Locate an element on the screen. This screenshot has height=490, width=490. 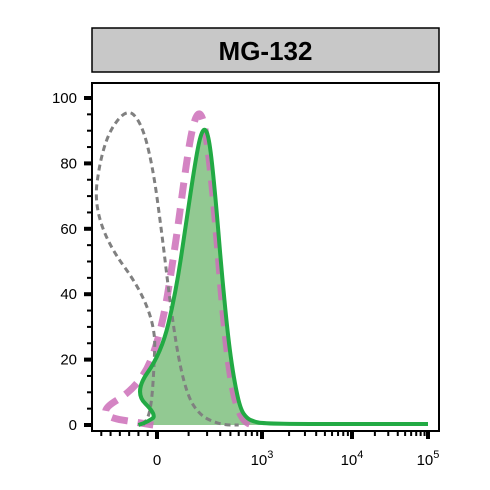
y-tick-label: 100 is located at coordinates (64, 98).